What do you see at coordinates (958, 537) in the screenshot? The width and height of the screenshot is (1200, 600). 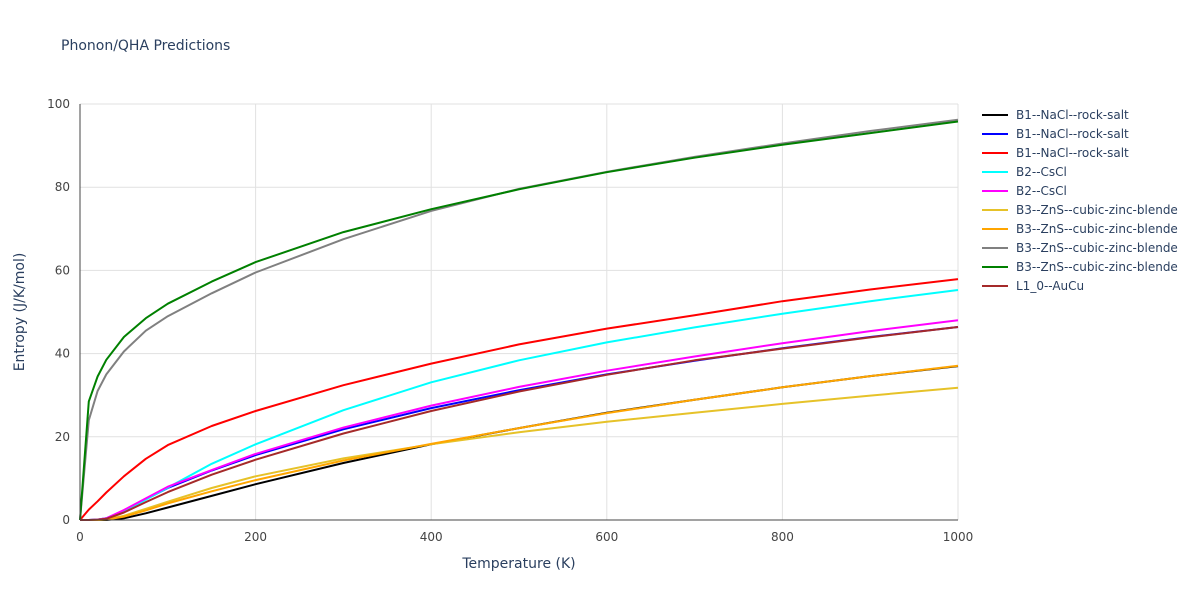 I see `x-tick-label: 1000` at bounding box center [958, 537].